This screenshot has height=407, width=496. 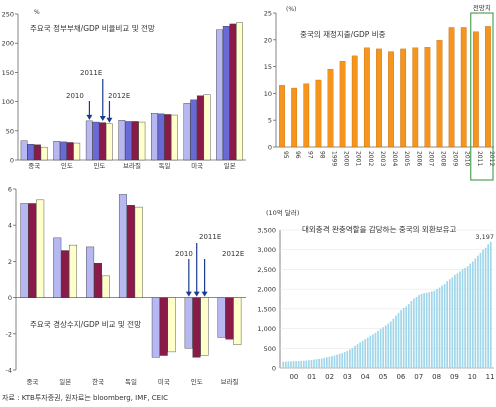 I want to click on category-label: 미국, so click(x=164, y=381).